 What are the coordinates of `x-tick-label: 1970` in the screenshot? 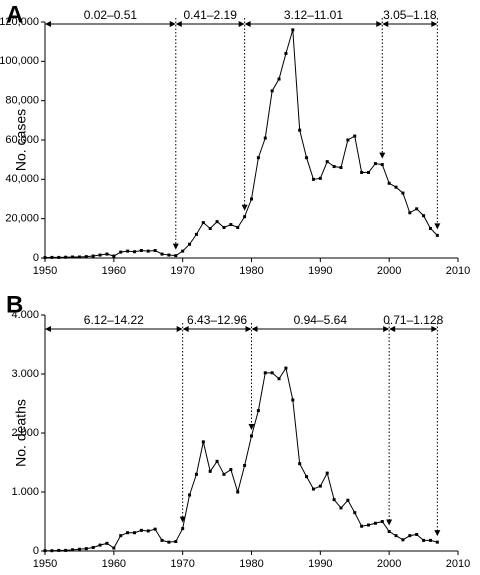 It's located at (182, 271).